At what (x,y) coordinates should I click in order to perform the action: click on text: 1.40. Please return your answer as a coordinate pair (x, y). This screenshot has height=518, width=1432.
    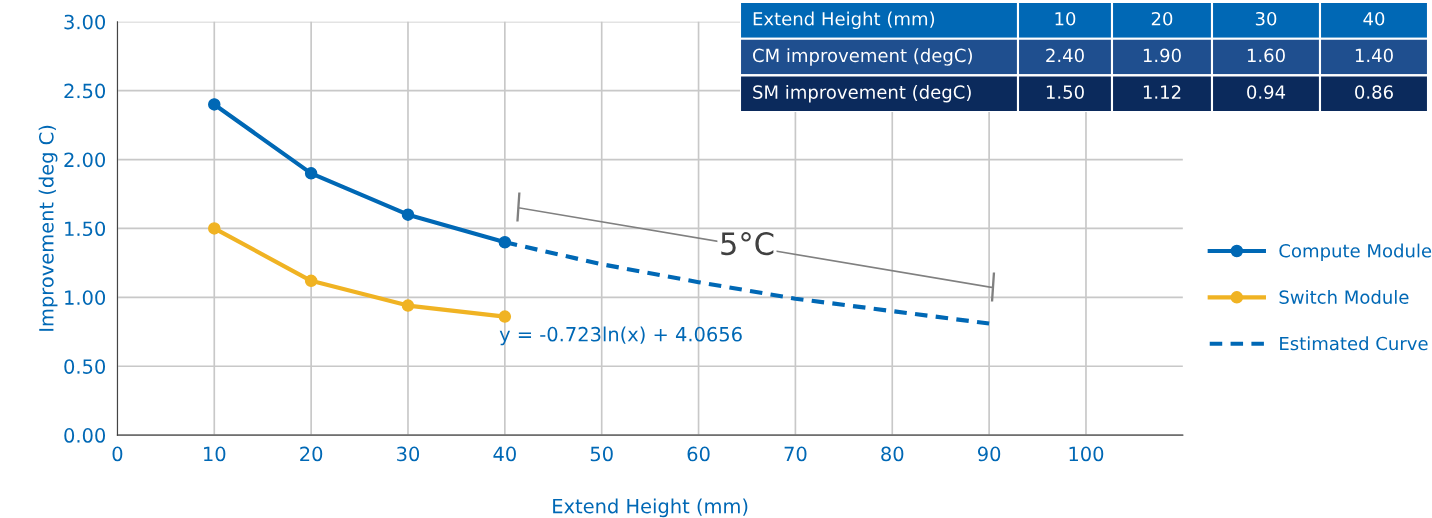
    Looking at the image, I should click on (1374, 55).